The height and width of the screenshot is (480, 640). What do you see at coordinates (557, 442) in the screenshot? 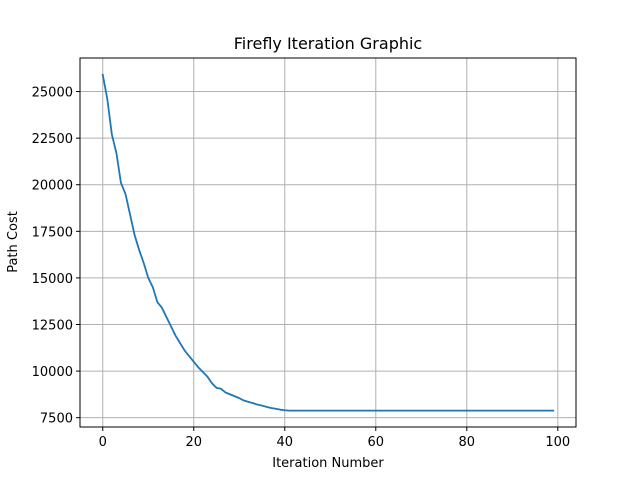
I see `x-tick-label: 100` at bounding box center [557, 442].